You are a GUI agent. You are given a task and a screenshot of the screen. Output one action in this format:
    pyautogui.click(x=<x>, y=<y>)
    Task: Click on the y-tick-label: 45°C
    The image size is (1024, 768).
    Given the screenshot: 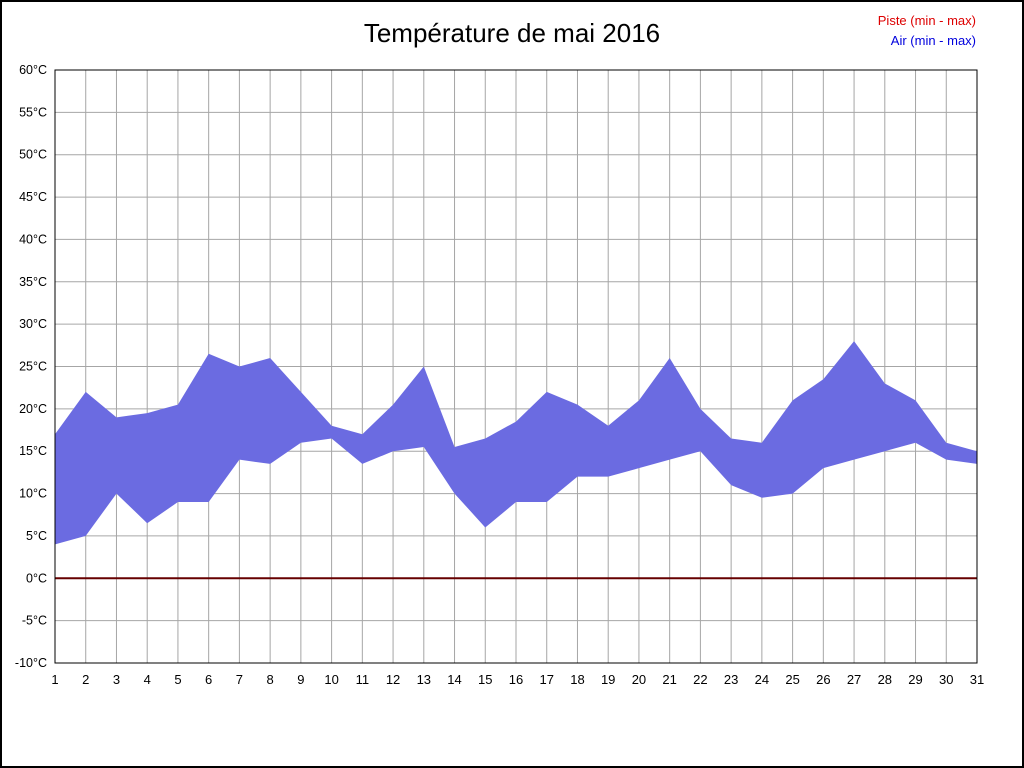 What is the action you would take?
    pyautogui.click(x=33, y=197)
    